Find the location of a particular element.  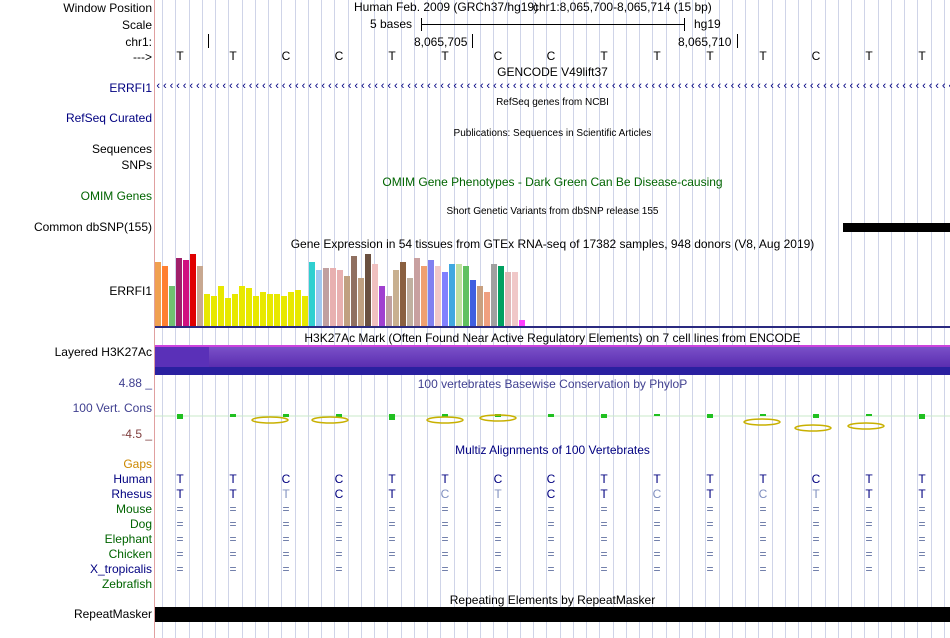

common-dbsnp-label: Common dbSNP(155) is located at coordinates (92, 227).